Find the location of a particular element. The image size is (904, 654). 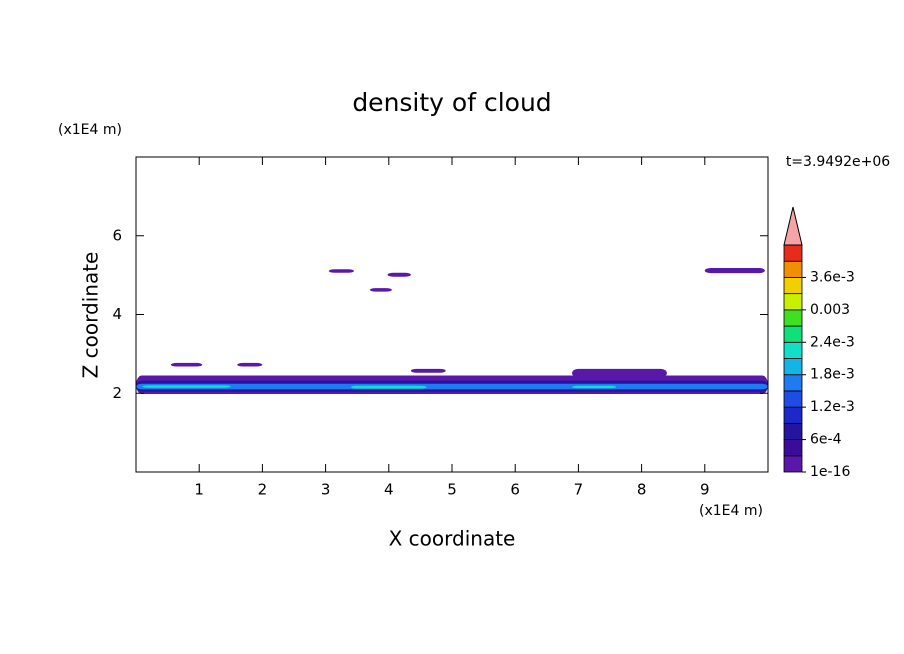

colorbar-extension is located at coordinates (793, 226).